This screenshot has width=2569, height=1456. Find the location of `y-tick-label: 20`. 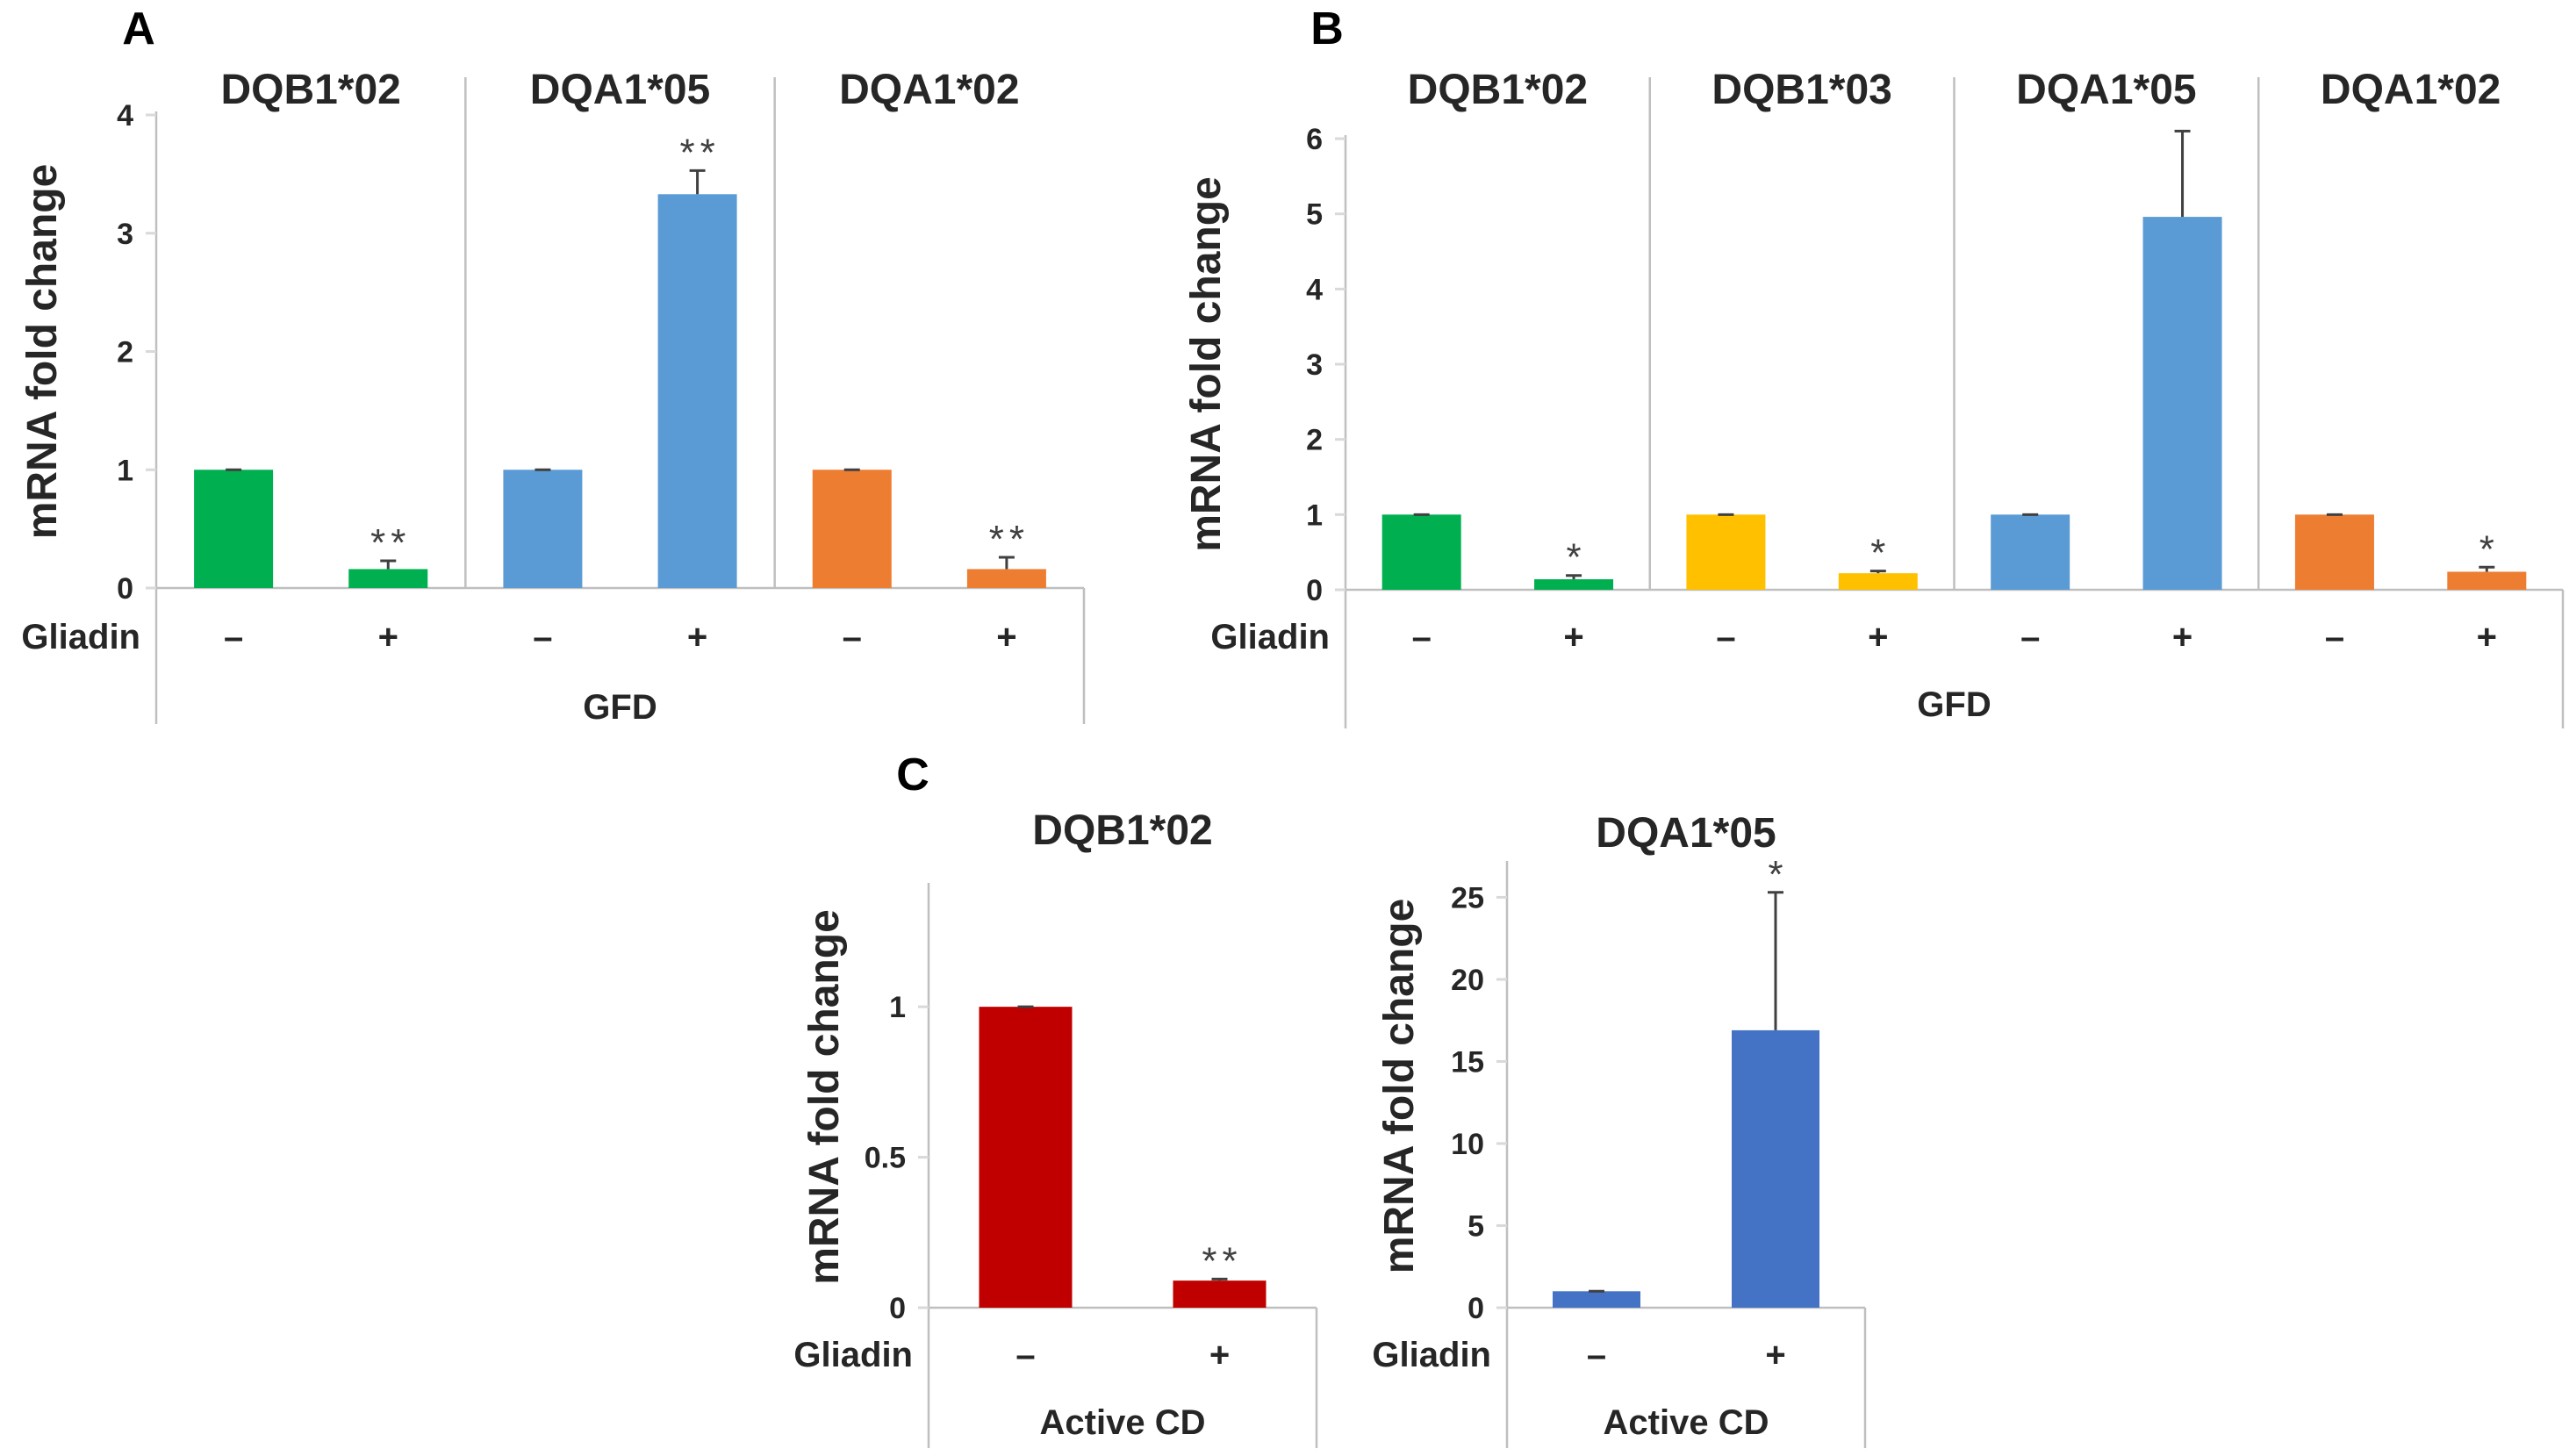

y-tick-label: 20 is located at coordinates (1467, 980).